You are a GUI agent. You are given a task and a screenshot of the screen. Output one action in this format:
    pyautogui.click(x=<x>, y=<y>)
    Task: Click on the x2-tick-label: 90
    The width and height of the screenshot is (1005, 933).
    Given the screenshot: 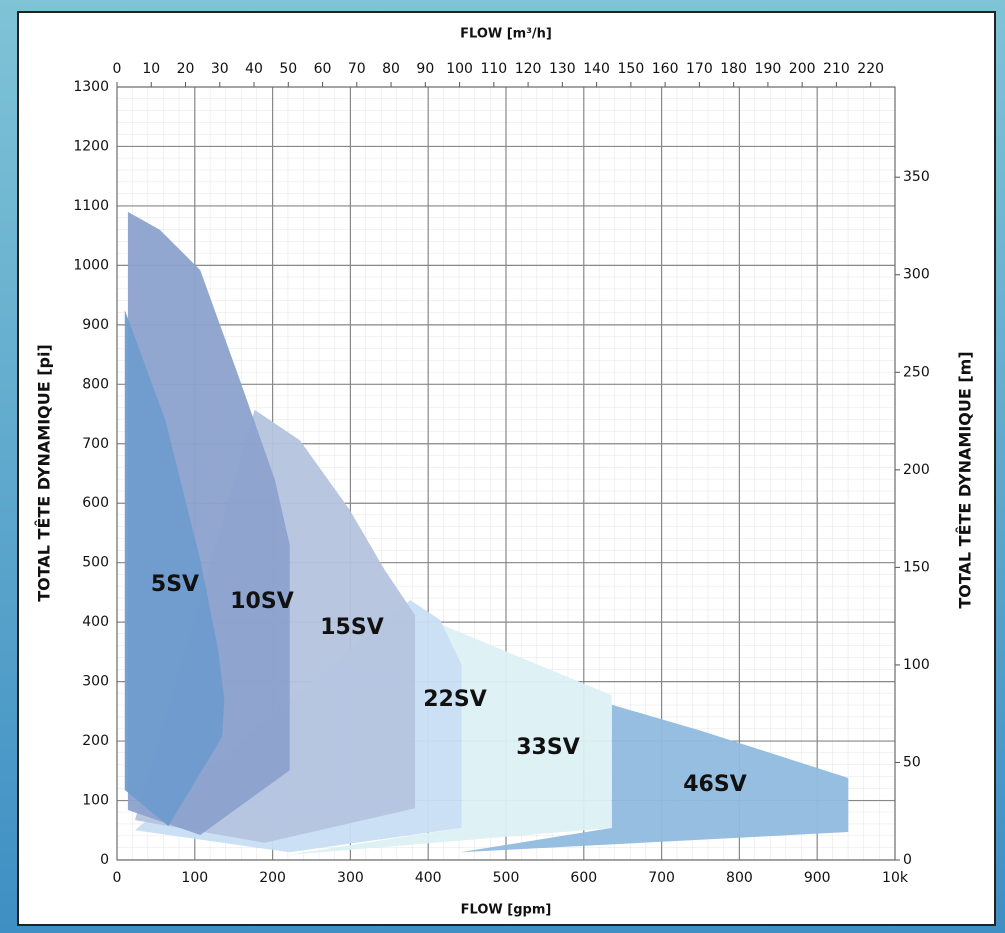 What is the action you would take?
    pyautogui.click(x=425, y=69)
    